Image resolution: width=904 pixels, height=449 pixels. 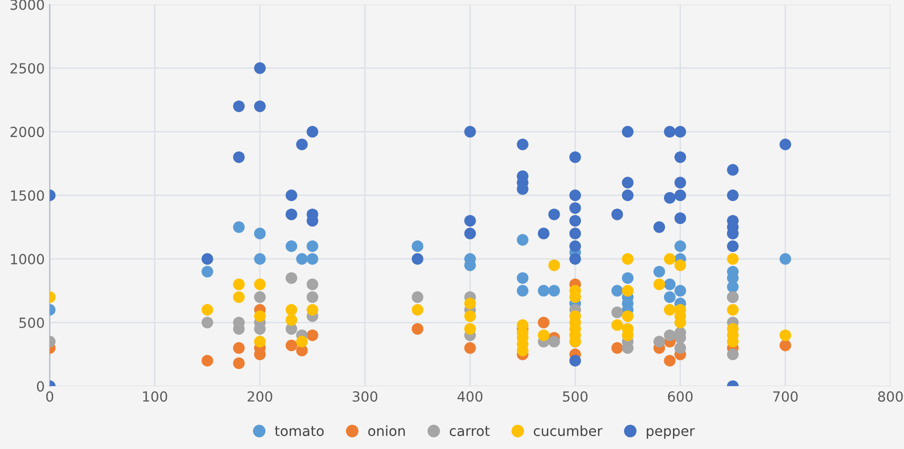 What do you see at coordinates (27, 195) in the screenshot?
I see `y-tick-label: 1500` at bounding box center [27, 195].